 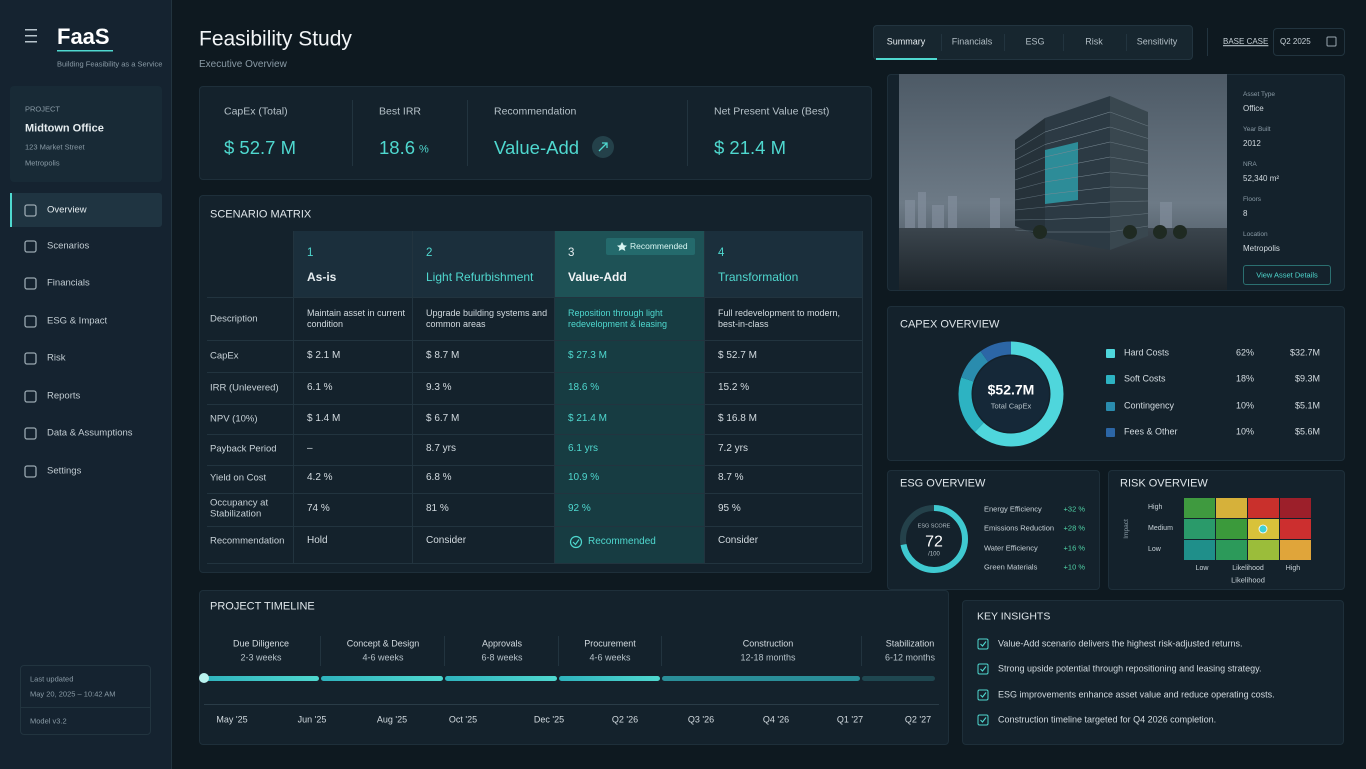 I want to click on nav-item: Reports, so click(x=64, y=396).